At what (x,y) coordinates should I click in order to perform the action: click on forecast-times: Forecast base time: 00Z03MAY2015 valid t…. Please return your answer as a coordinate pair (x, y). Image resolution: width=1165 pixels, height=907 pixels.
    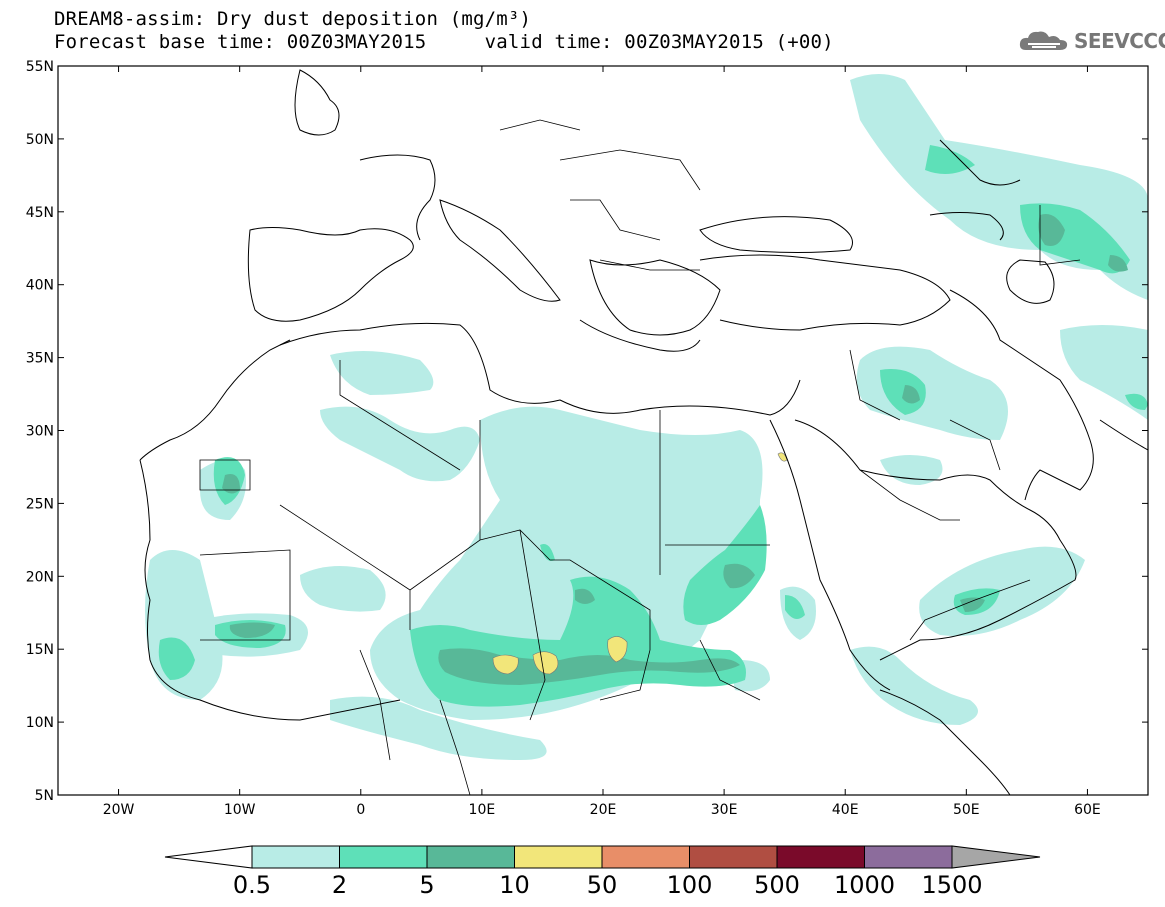
    Looking at the image, I should click on (444, 42).